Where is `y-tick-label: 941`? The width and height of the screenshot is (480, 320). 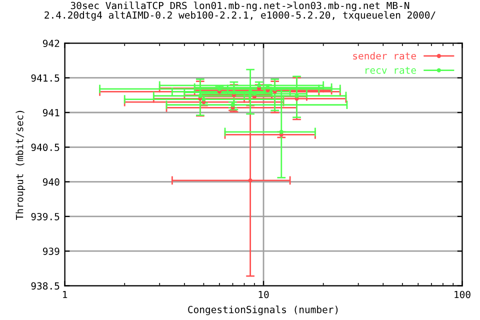 y-tick-label: 941 is located at coordinates (51, 112).